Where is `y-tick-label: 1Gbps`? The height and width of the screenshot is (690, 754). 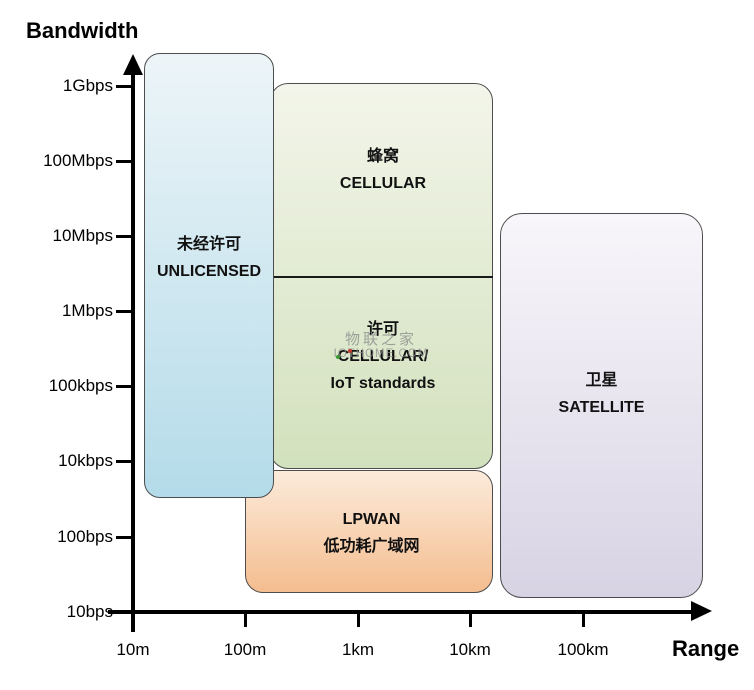
y-tick-label: 1Gbps is located at coordinates (87, 85).